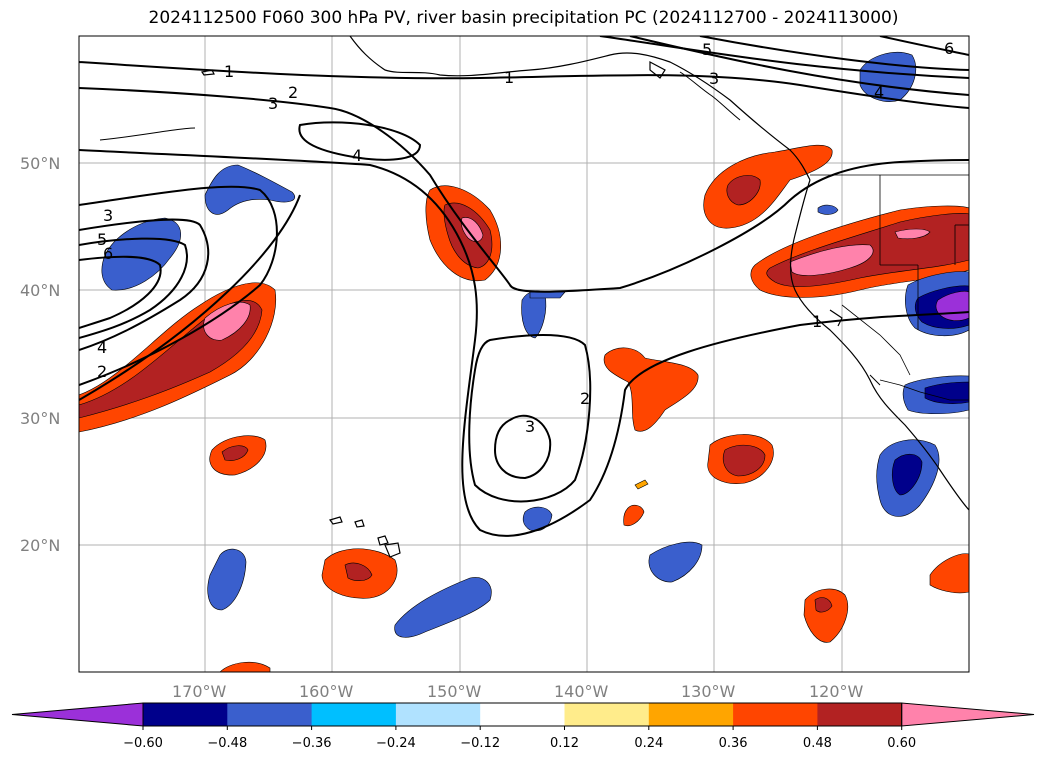 The width and height of the screenshot is (1047, 765). What do you see at coordinates (733, 743) in the screenshot?
I see `colorbar-tick-label: 0.36` at bounding box center [733, 743].